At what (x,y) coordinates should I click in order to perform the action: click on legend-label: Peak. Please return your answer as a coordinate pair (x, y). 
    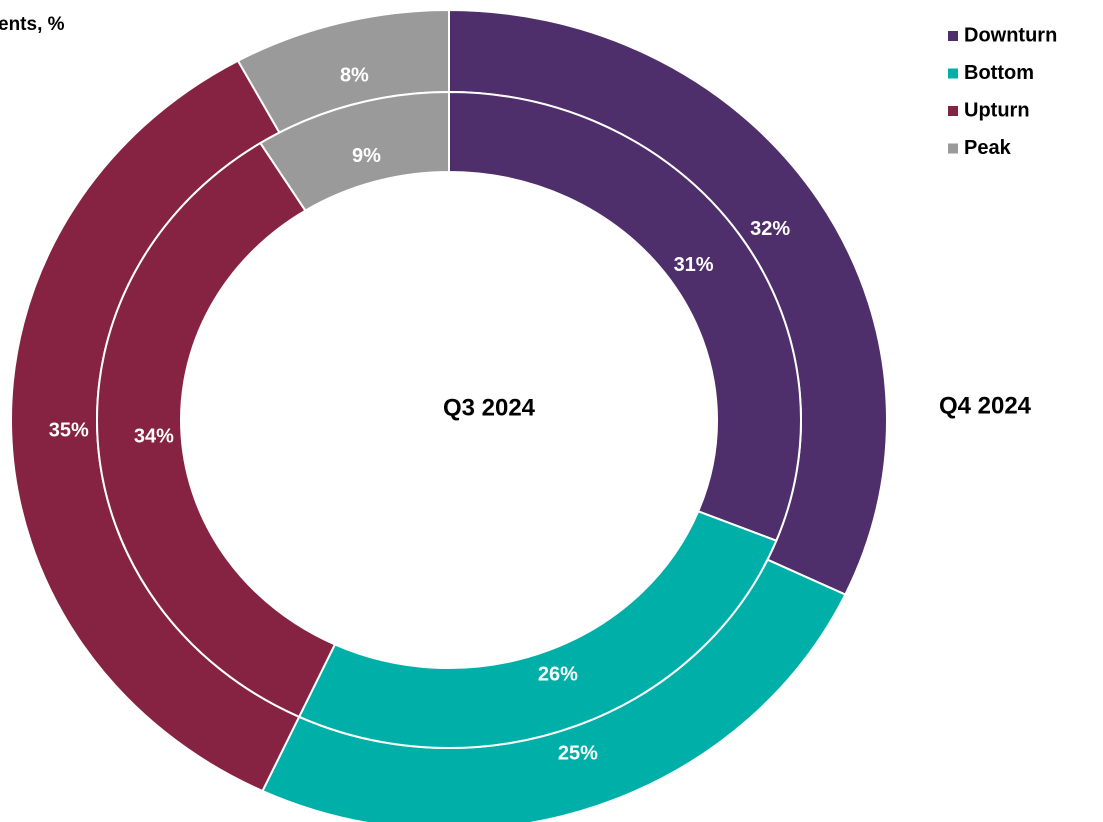
    Looking at the image, I should click on (988, 148).